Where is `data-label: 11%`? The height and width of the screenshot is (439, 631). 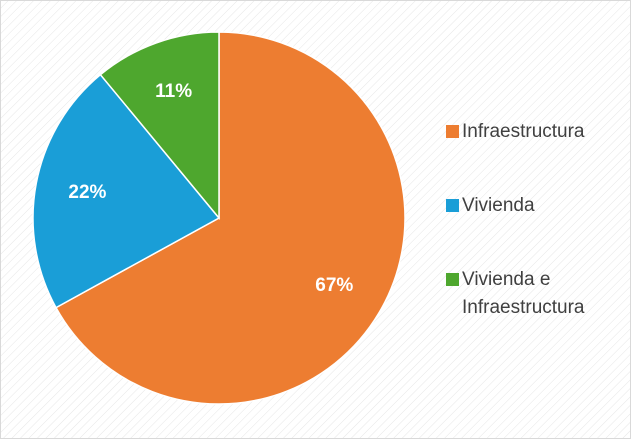 data-label: 11% is located at coordinates (173, 91).